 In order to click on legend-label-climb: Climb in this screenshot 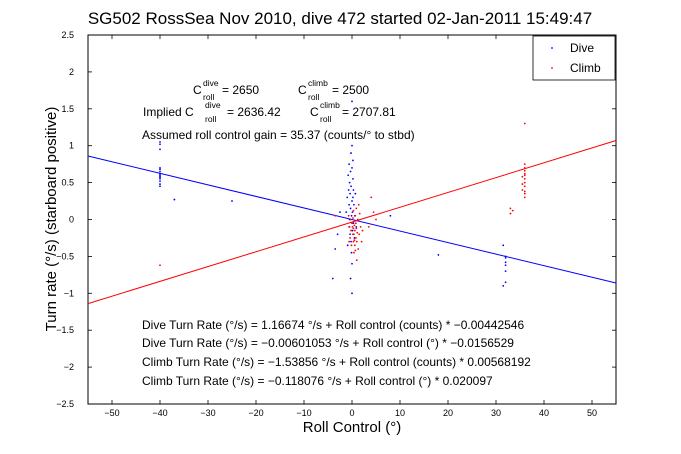, I will do `click(585, 68)`.